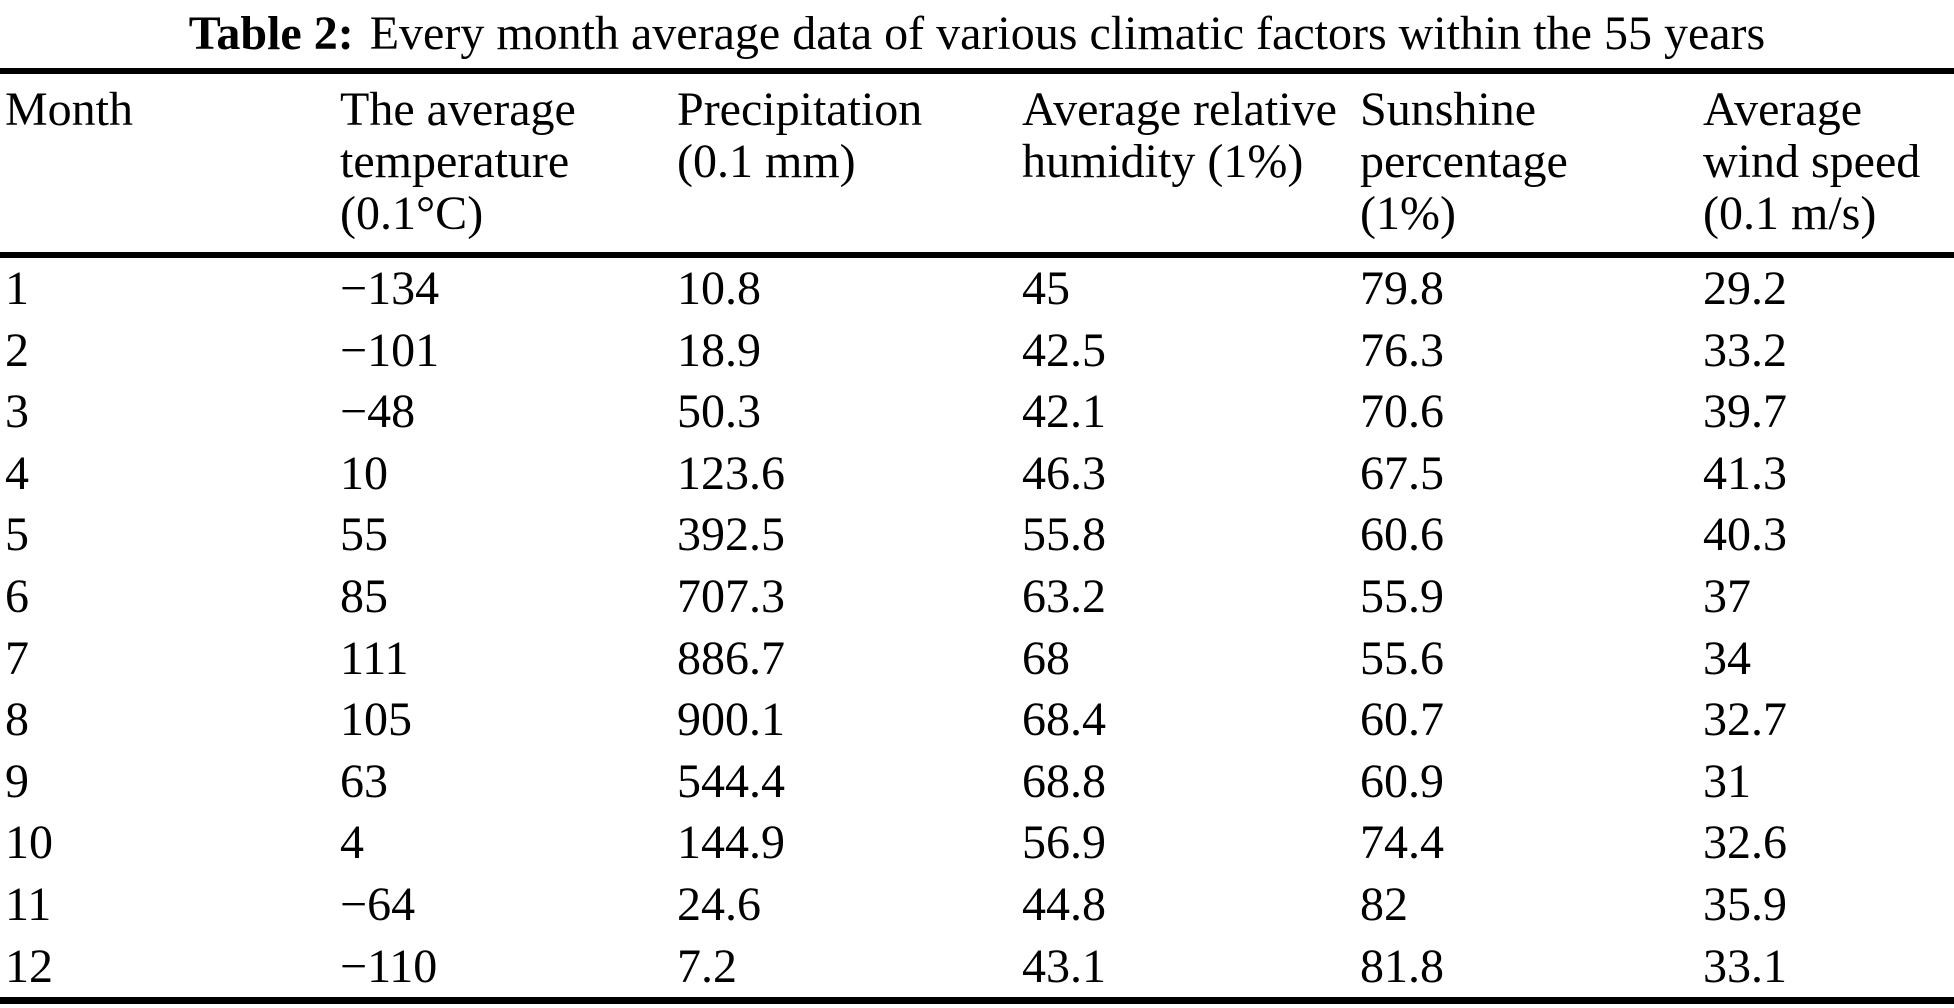 The height and width of the screenshot is (1008, 1954). I want to click on column-header-relative-humidity: Average relative humidity (1%), so click(1186, 164).